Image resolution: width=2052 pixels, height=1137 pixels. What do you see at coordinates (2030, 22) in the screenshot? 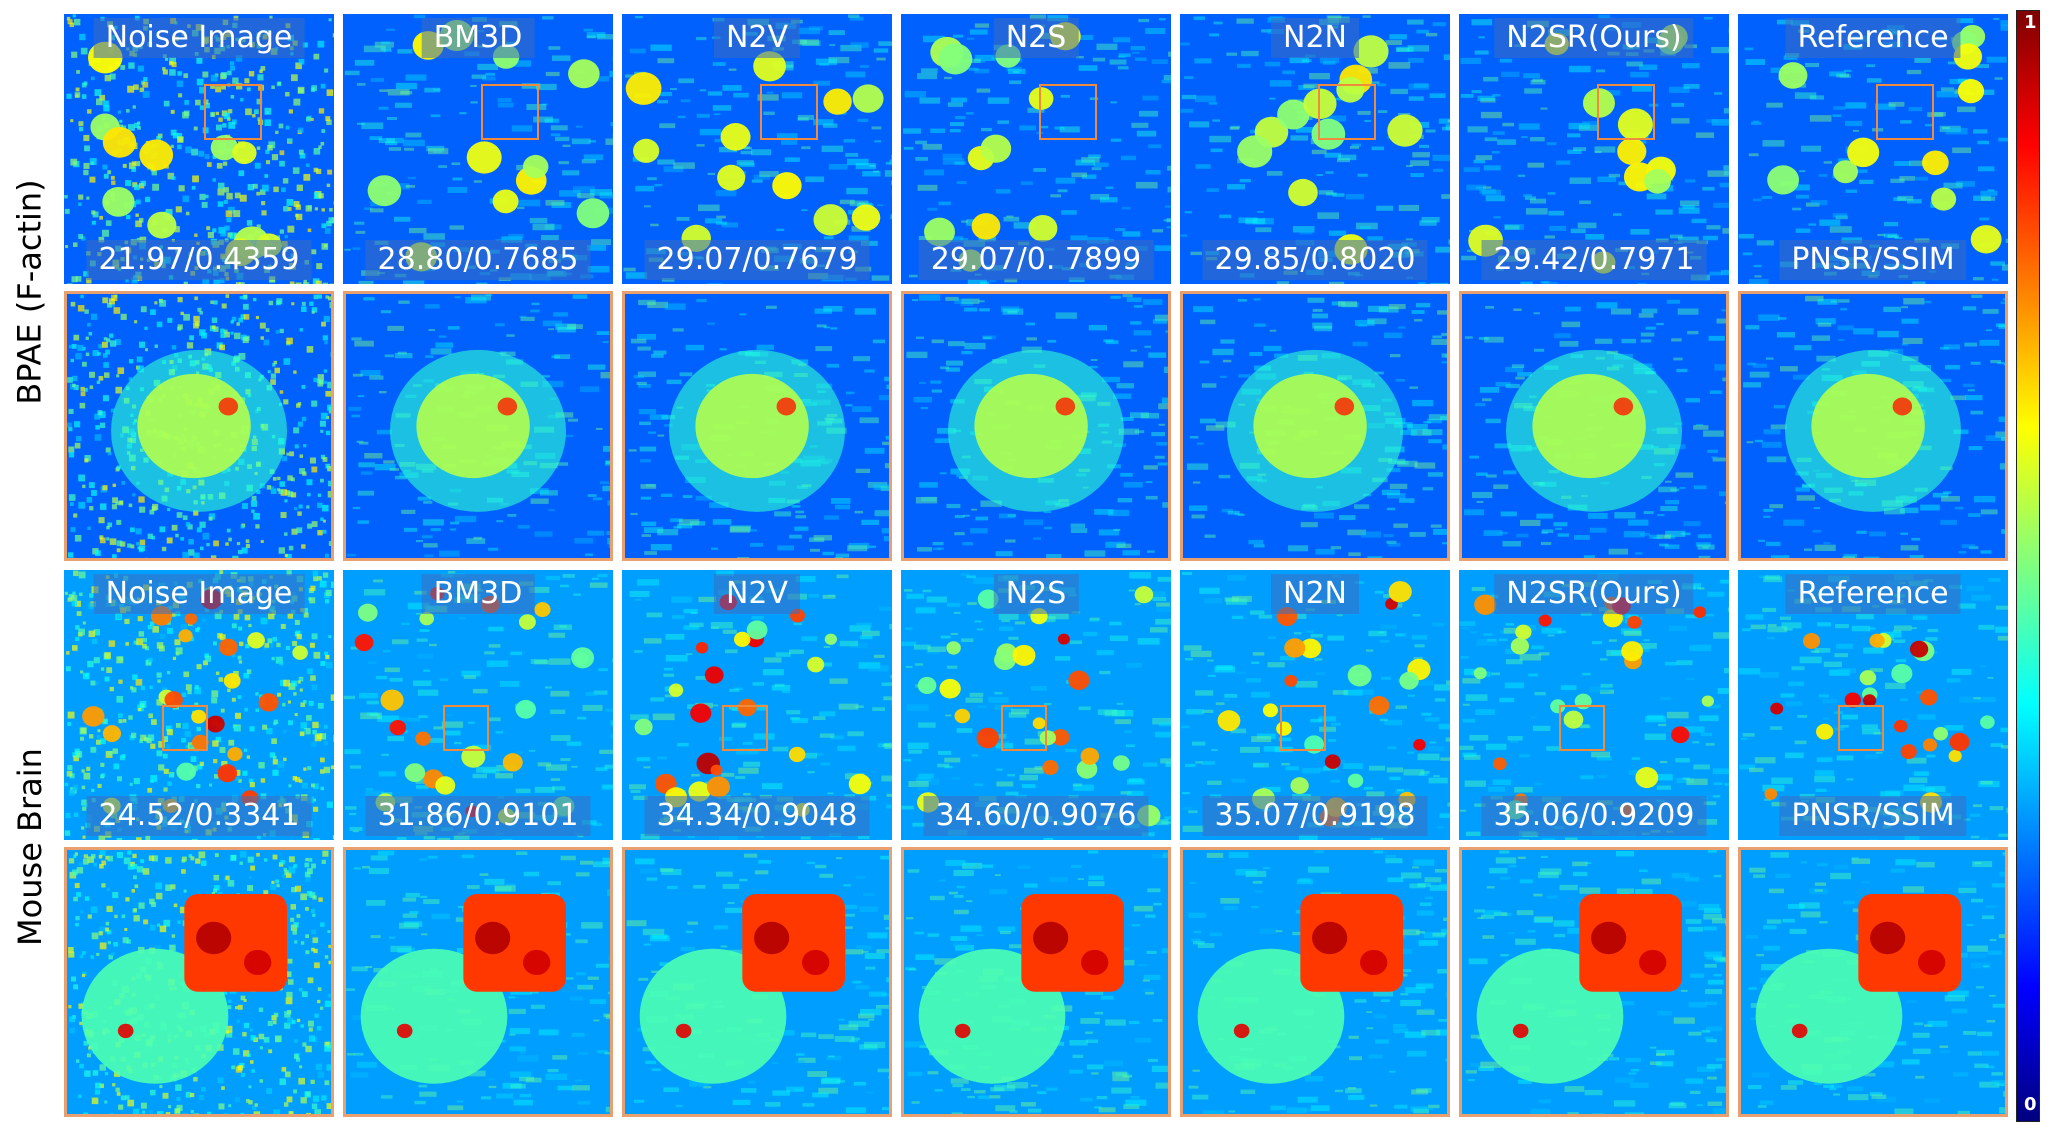
I see `colorbar-max-label: 1` at bounding box center [2030, 22].